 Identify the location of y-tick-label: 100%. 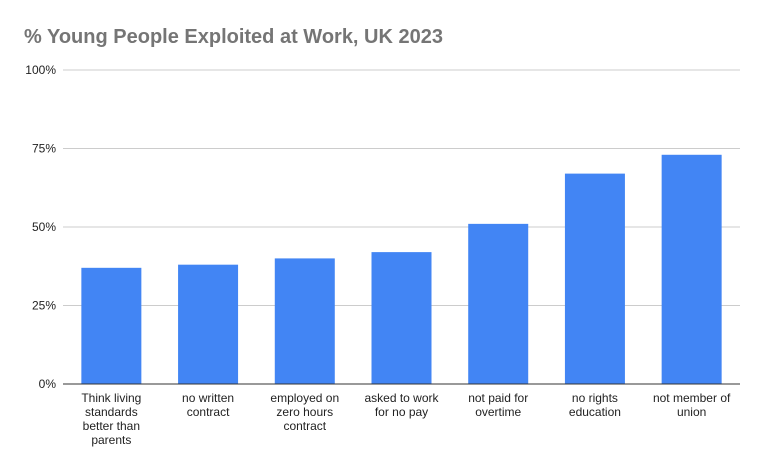
(40, 70).